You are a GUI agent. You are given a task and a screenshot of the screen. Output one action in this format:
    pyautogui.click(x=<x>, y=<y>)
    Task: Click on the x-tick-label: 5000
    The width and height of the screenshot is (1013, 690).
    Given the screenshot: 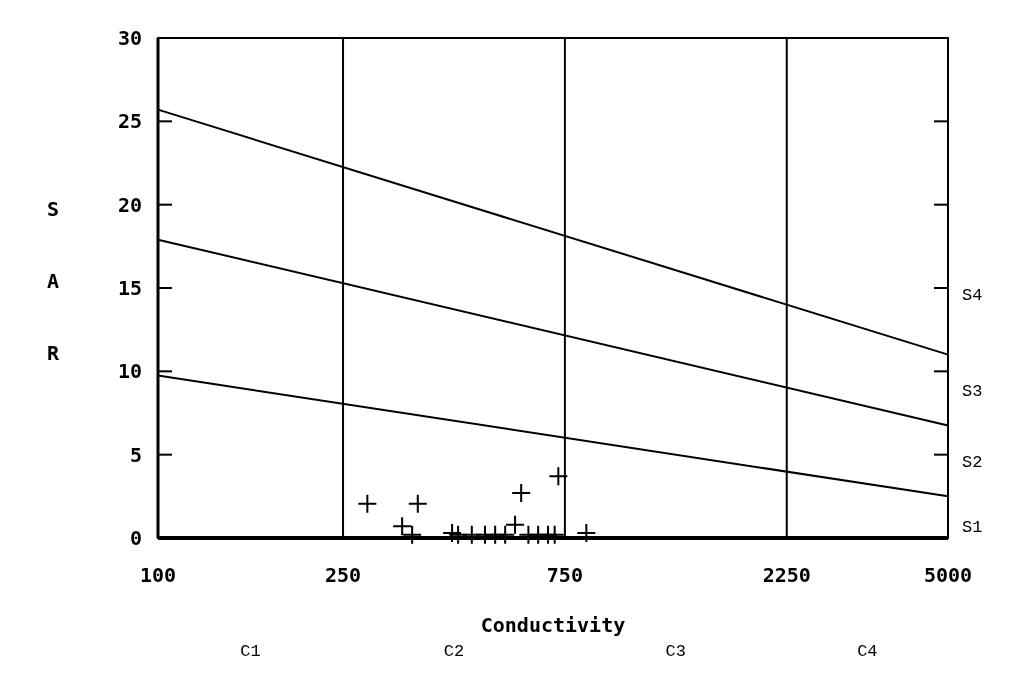 What is the action you would take?
    pyautogui.click(x=948, y=575)
    